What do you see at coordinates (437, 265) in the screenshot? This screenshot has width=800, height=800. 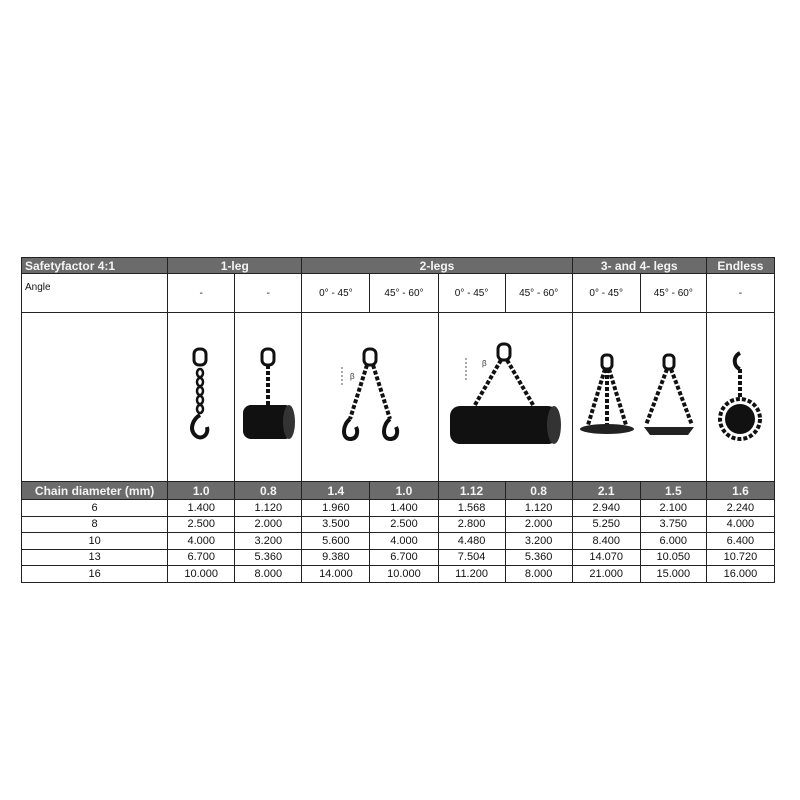 I see `group-2-legs: 2-legs` at bounding box center [437, 265].